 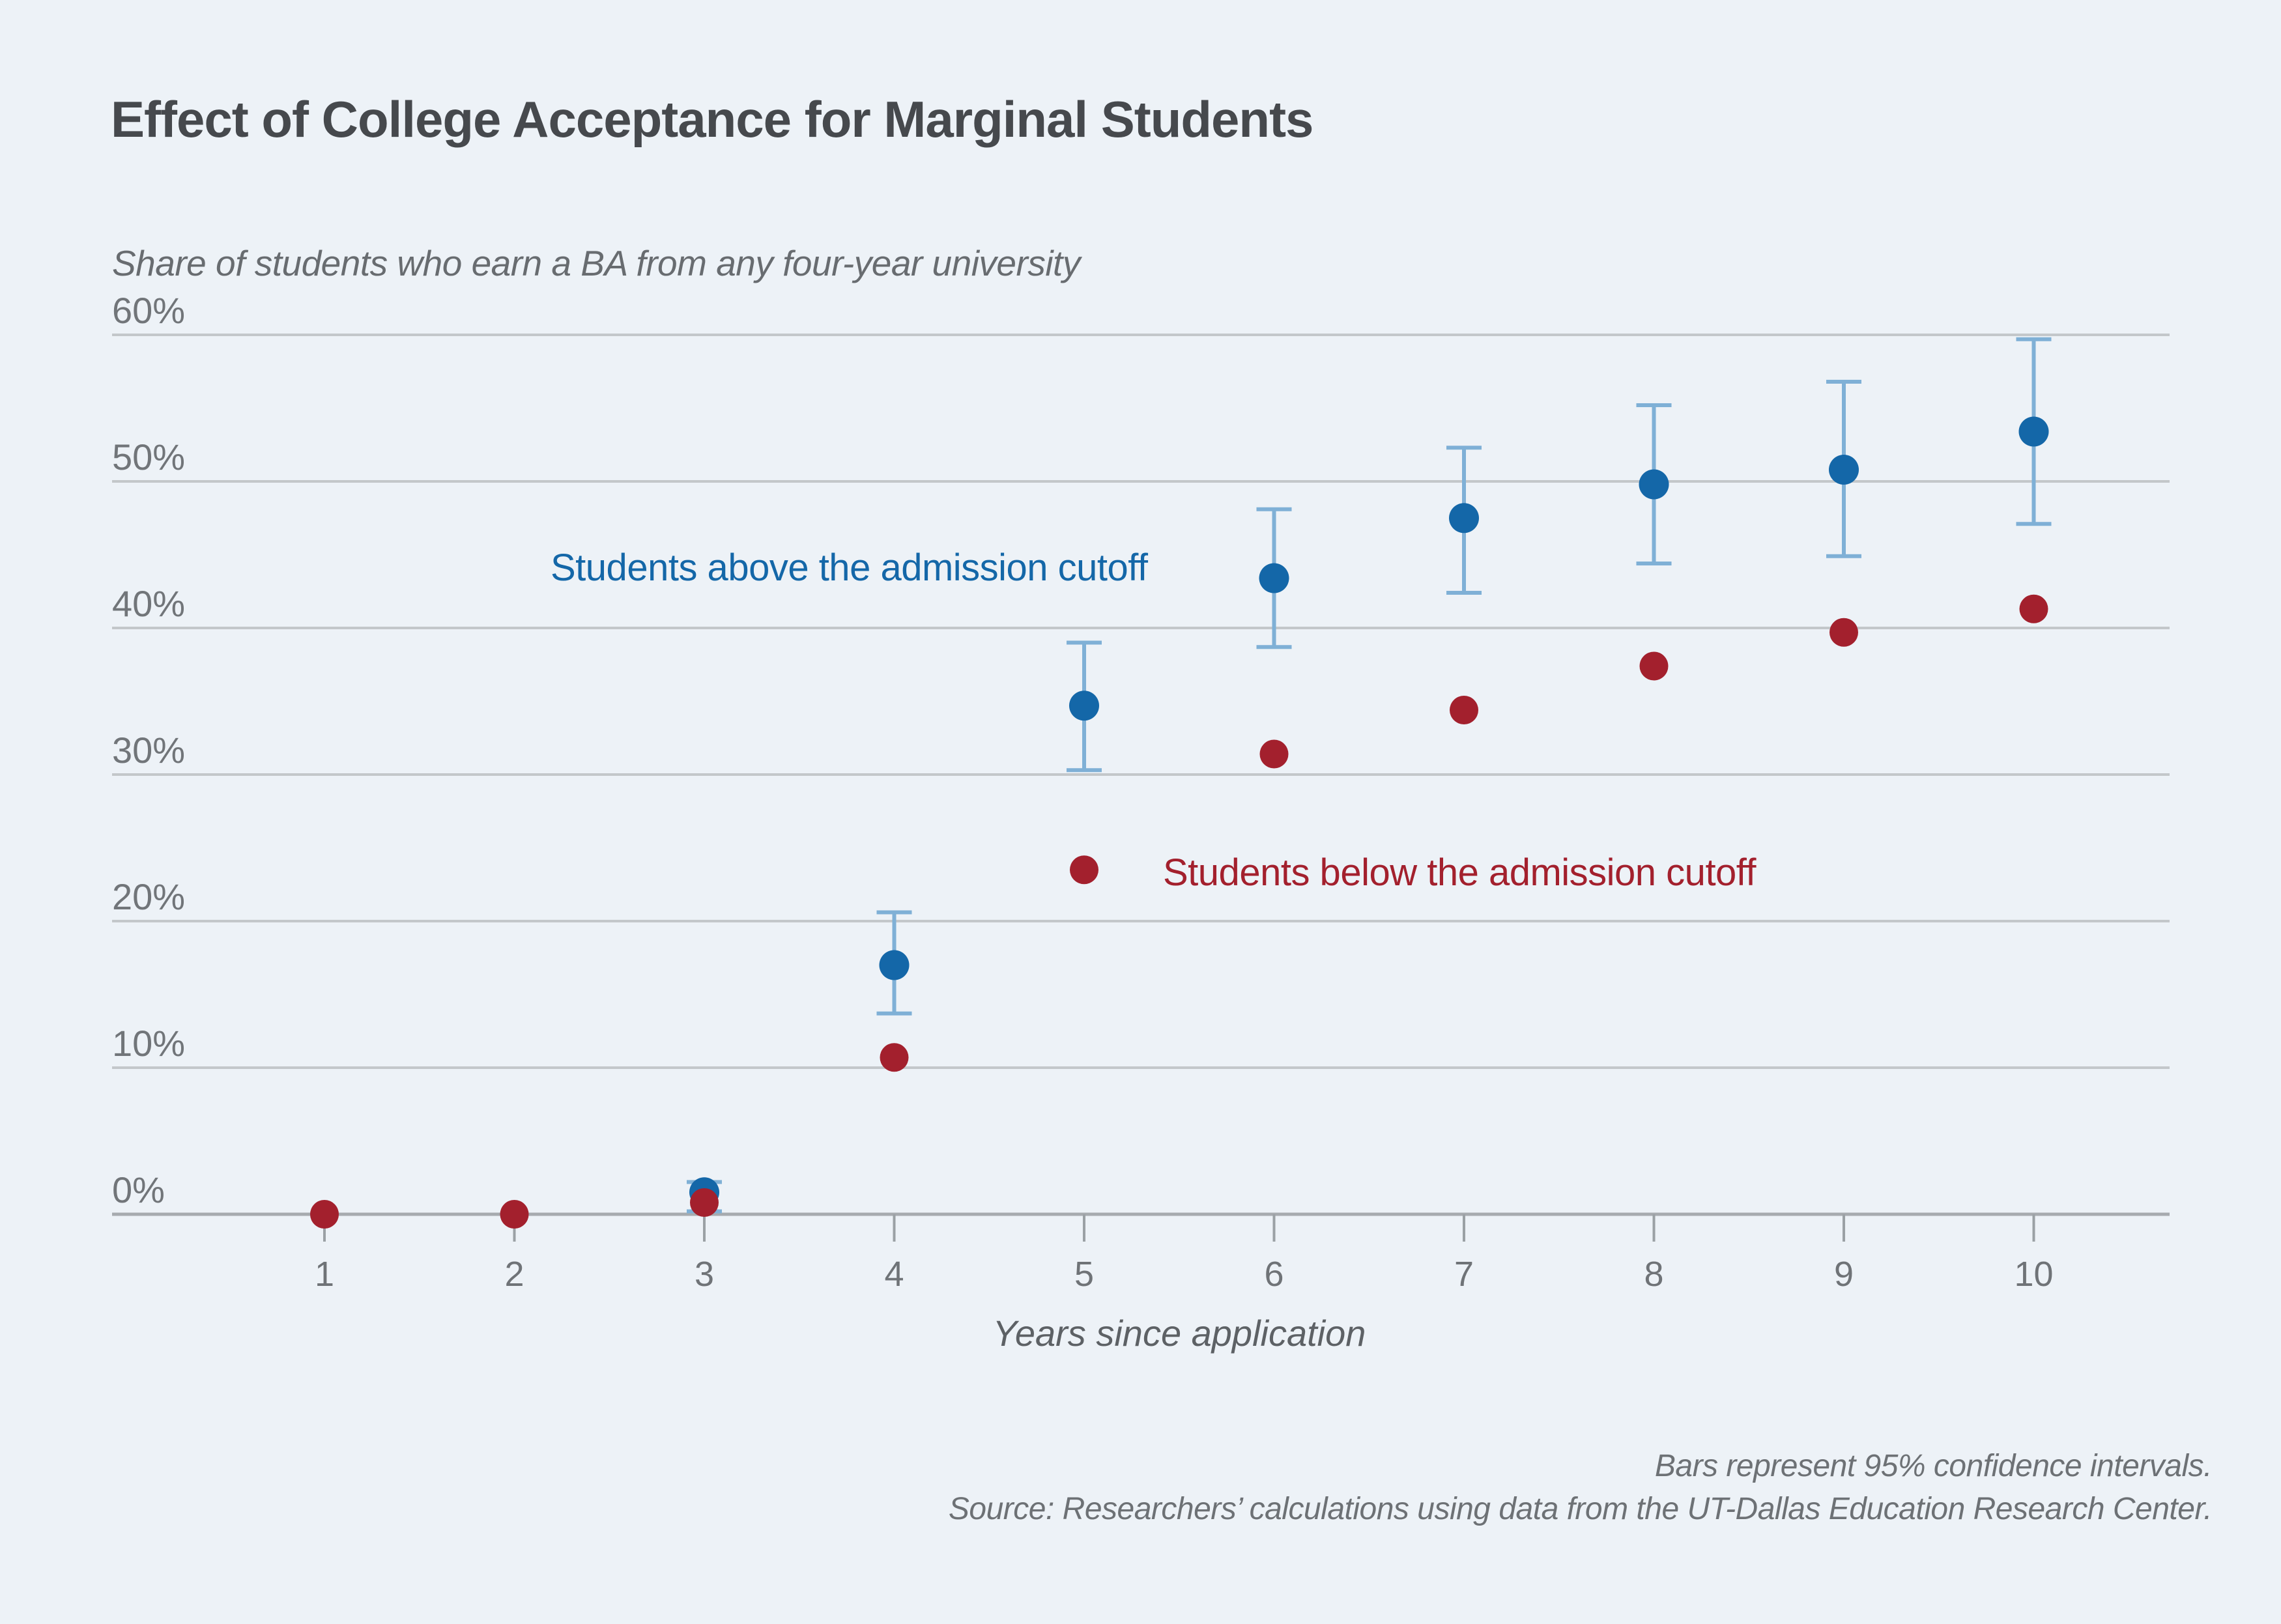 I want to click on x-tick-label-year-4: 4, so click(x=894, y=1274).